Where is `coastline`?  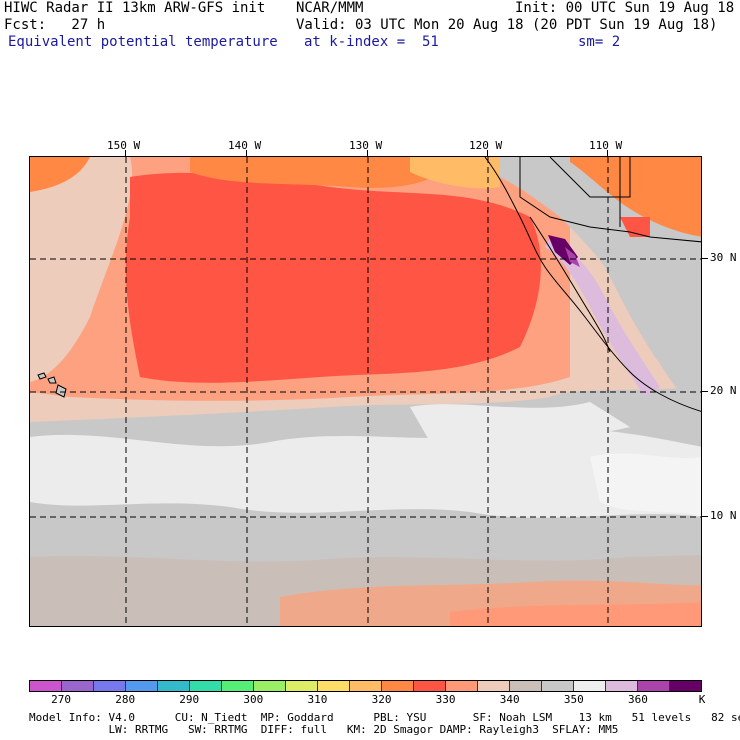 coastline is located at coordinates (592, 284).